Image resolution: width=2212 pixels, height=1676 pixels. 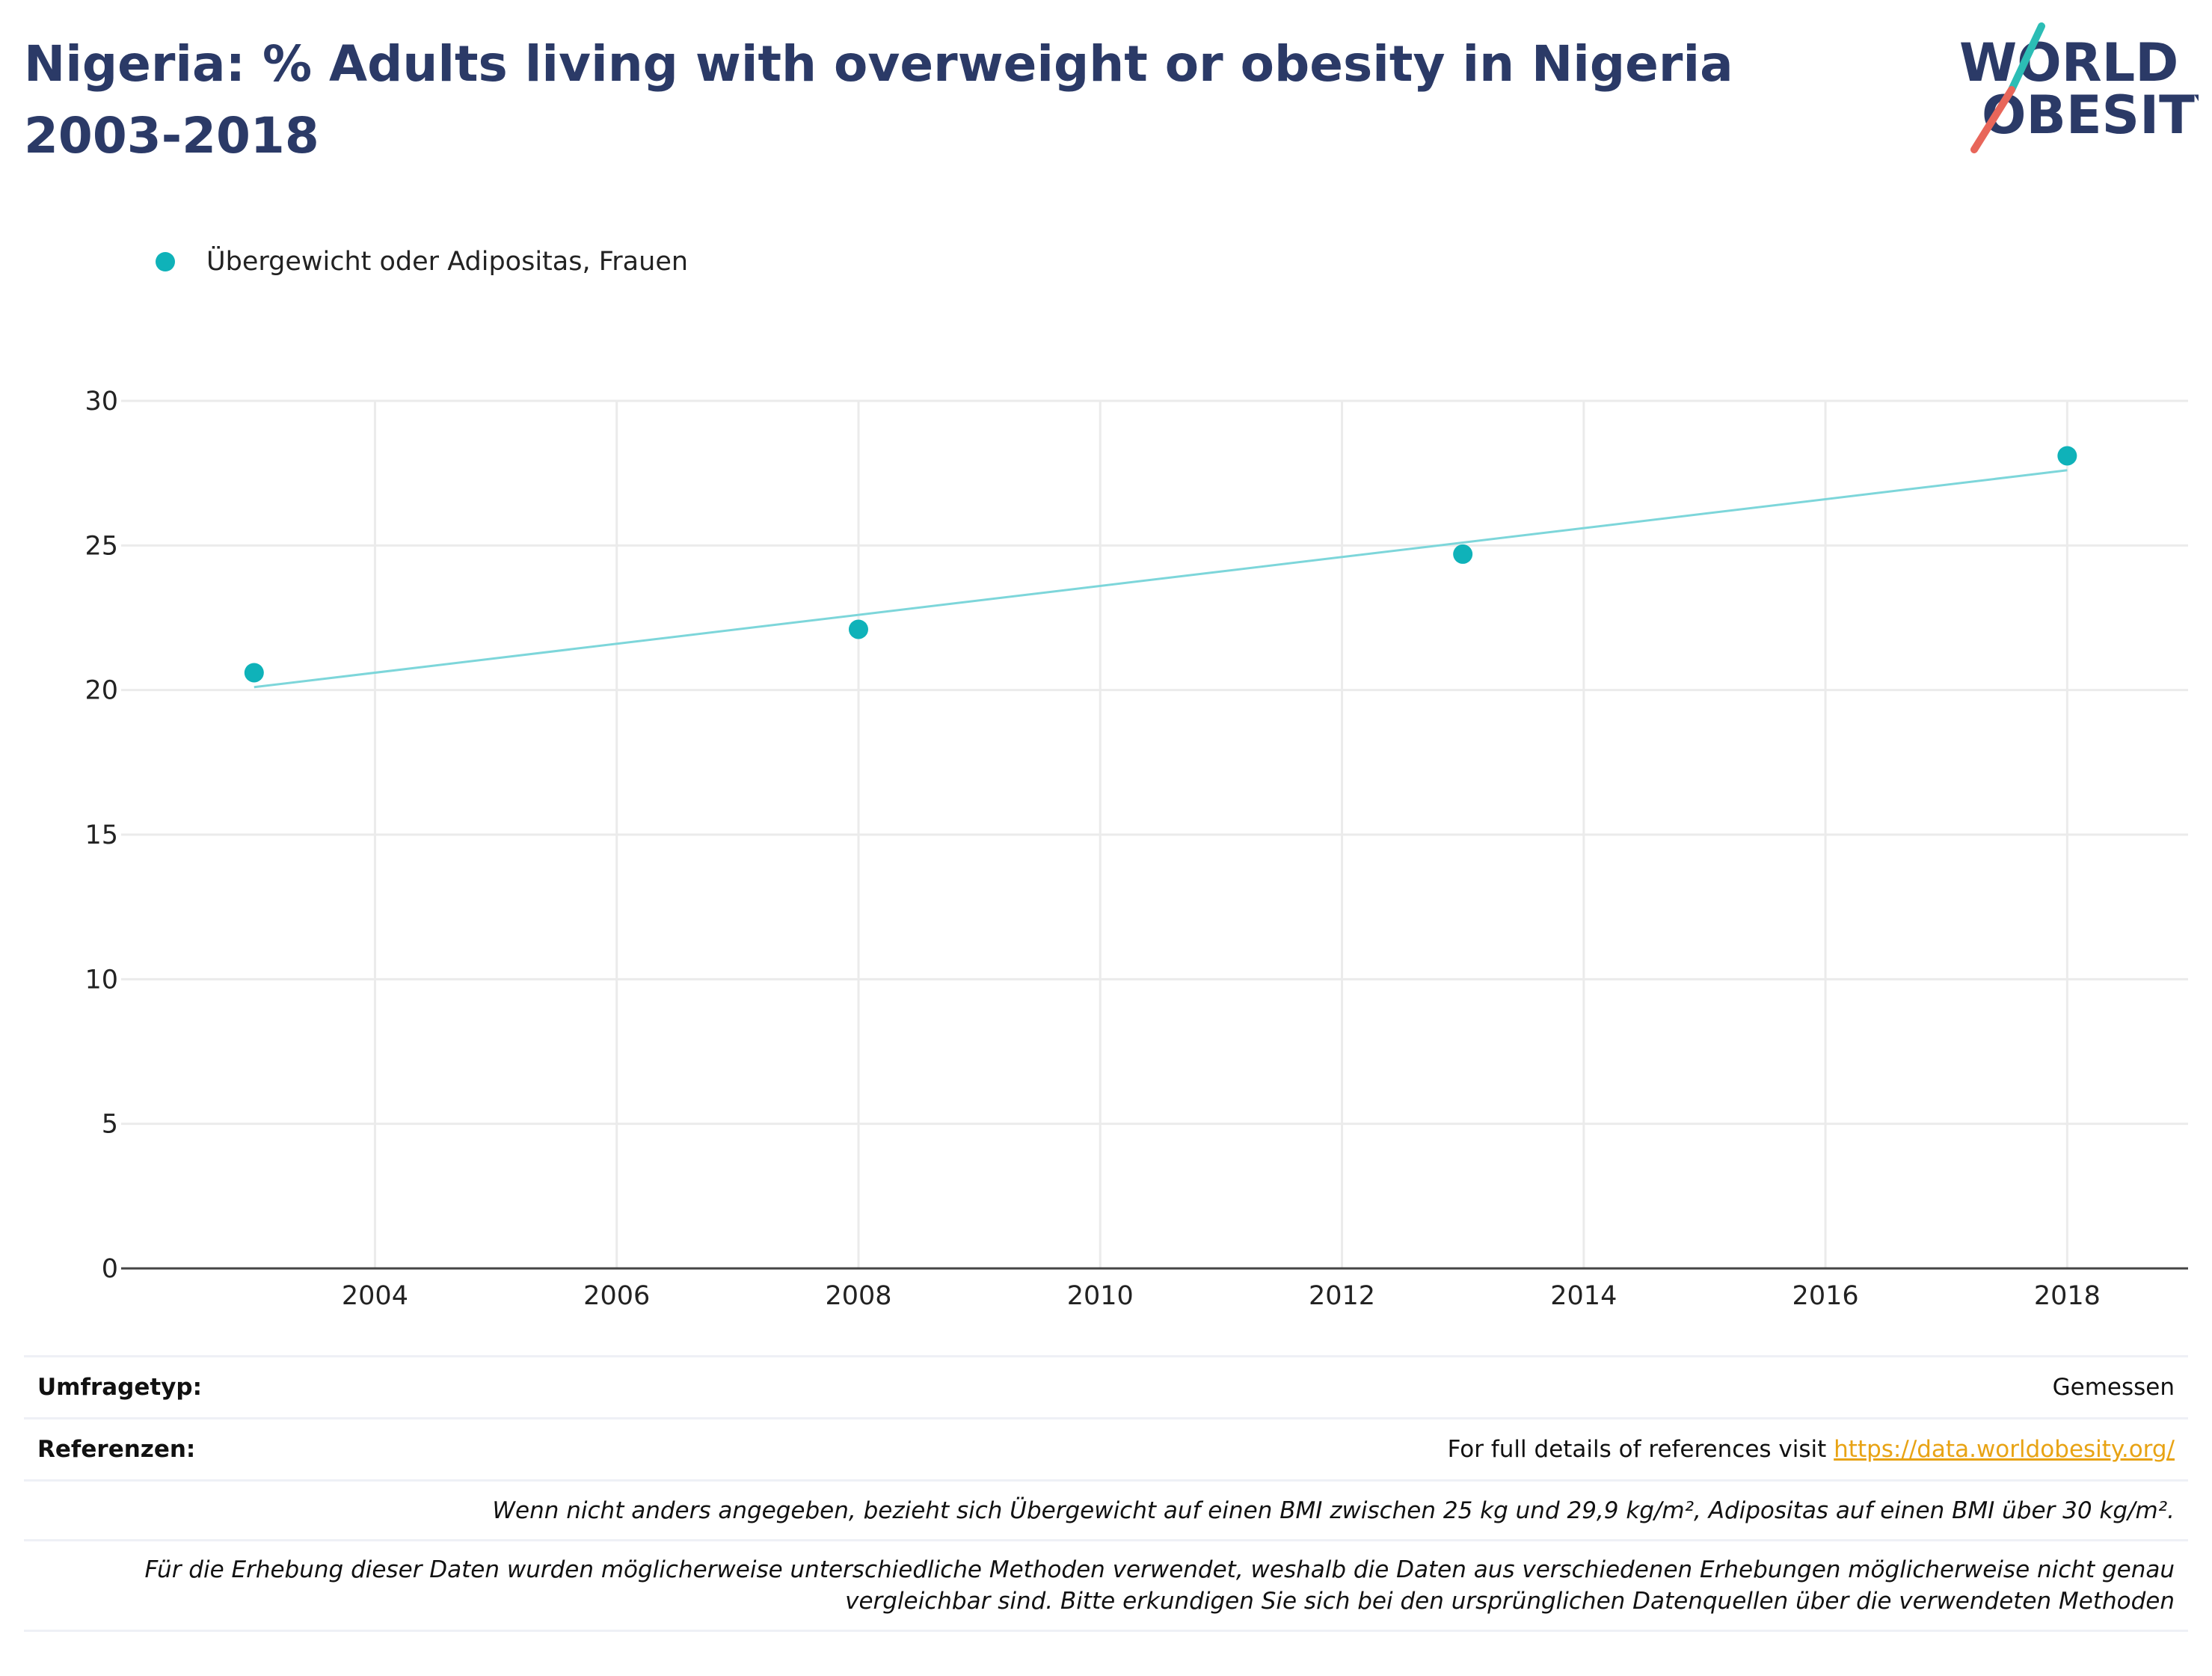 What do you see at coordinates (101, 835) in the screenshot?
I see `y-tick-label: 15` at bounding box center [101, 835].